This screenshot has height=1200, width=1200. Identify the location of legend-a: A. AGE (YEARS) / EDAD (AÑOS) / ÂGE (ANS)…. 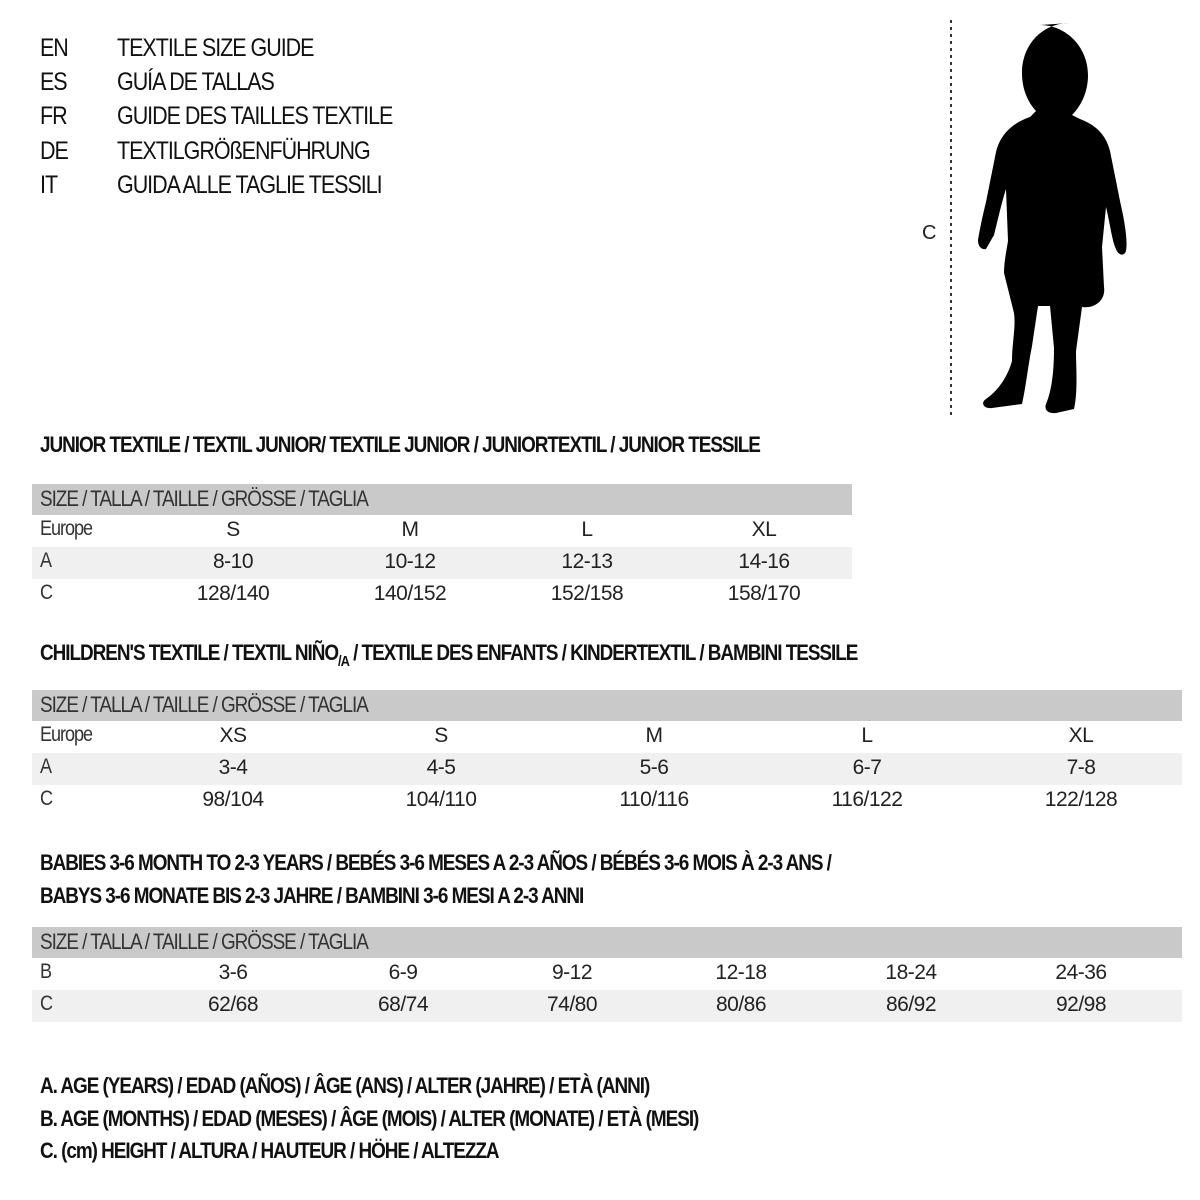
(345, 1085).